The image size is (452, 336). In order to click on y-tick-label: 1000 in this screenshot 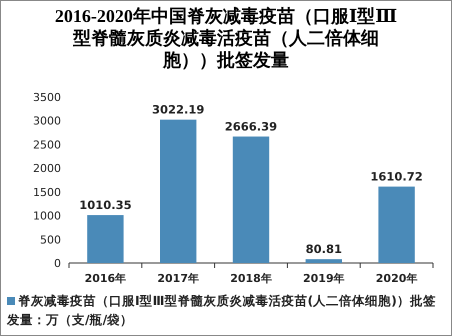, I will do `click(47, 216)`.